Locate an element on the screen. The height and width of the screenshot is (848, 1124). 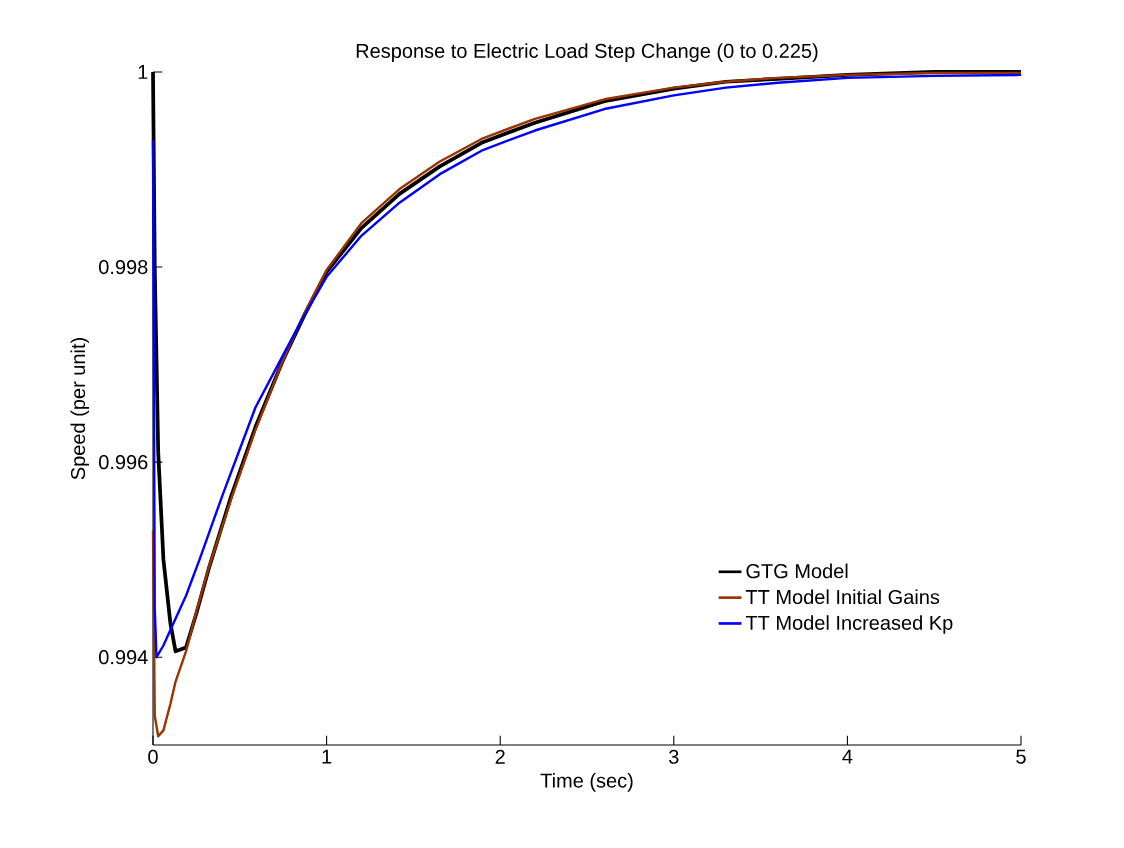
x-axis-title: Time (sec) is located at coordinates (586, 782).